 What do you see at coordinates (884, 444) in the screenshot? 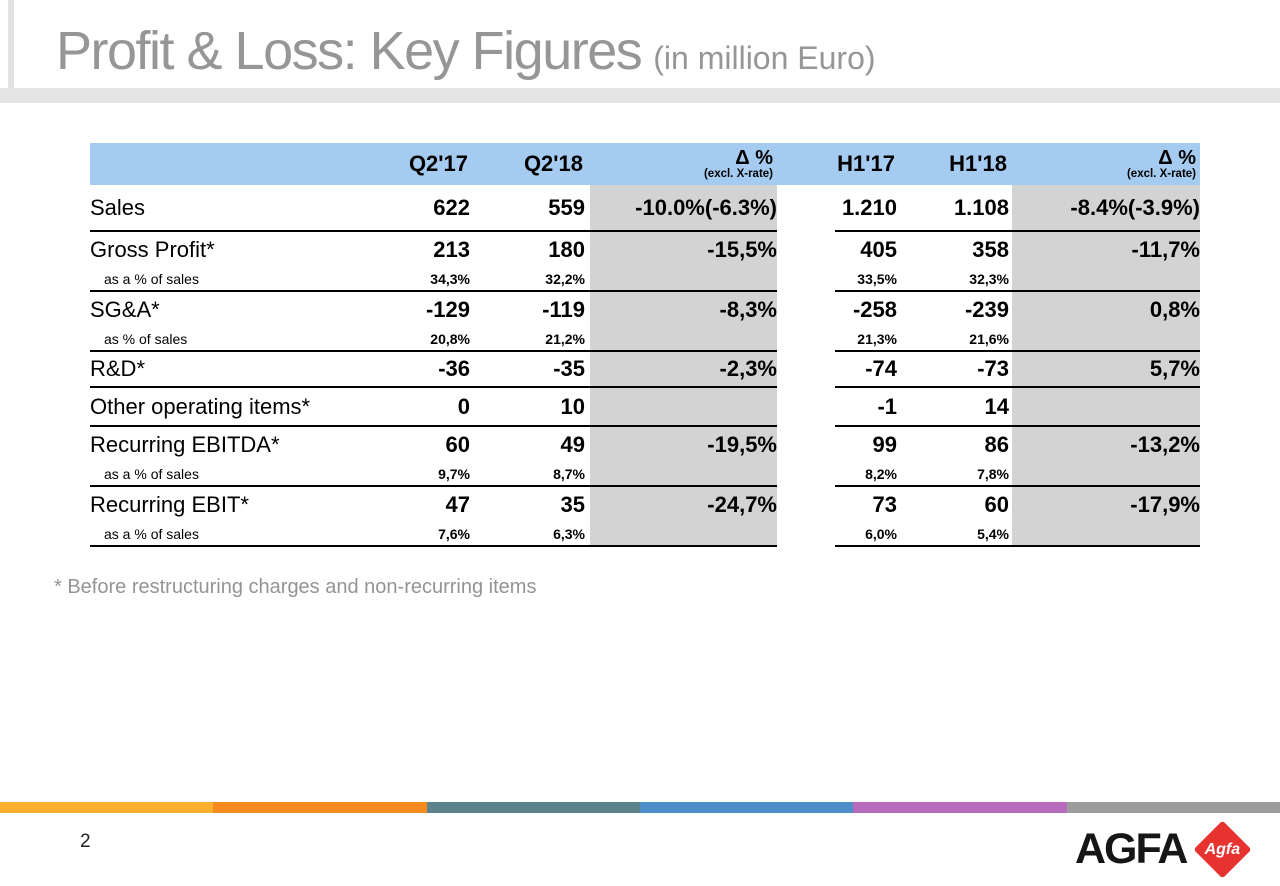
I see `table-cell-h117: 99` at bounding box center [884, 444].